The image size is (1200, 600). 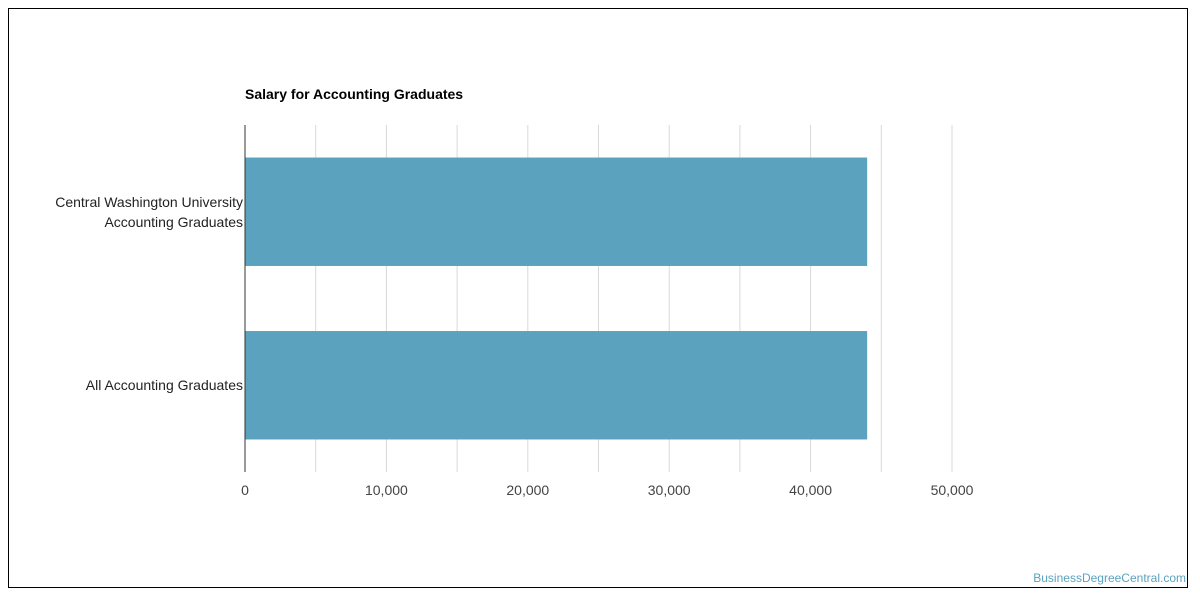 What do you see at coordinates (354, 94) in the screenshot?
I see `chart-title: Salary for Accounting Graduates` at bounding box center [354, 94].